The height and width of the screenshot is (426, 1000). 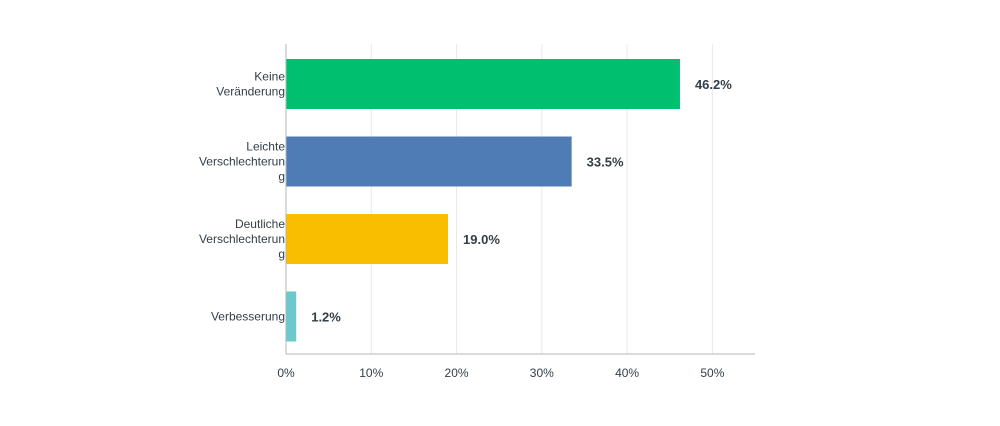 What do you see at coordinates (481, 239) in the screenshot?
I see `data-label: 19.0%` at bounding box center [481, 239].